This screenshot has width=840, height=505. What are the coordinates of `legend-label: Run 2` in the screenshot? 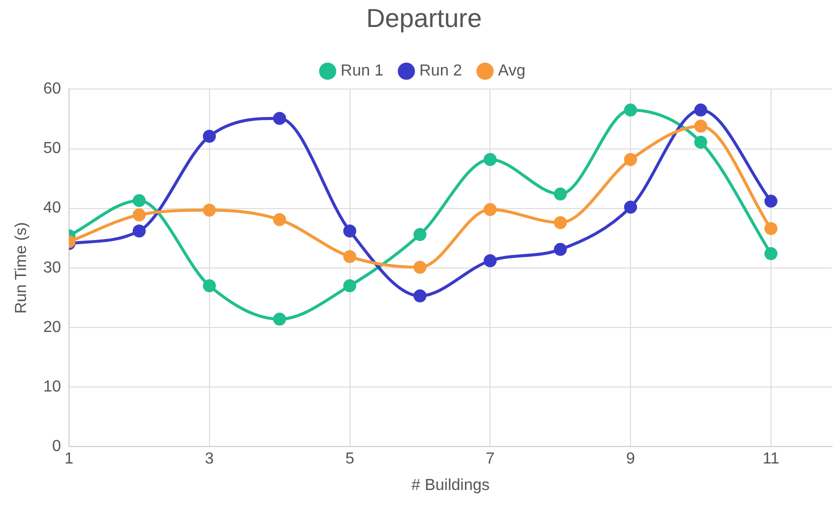 It's located at (440, 71).